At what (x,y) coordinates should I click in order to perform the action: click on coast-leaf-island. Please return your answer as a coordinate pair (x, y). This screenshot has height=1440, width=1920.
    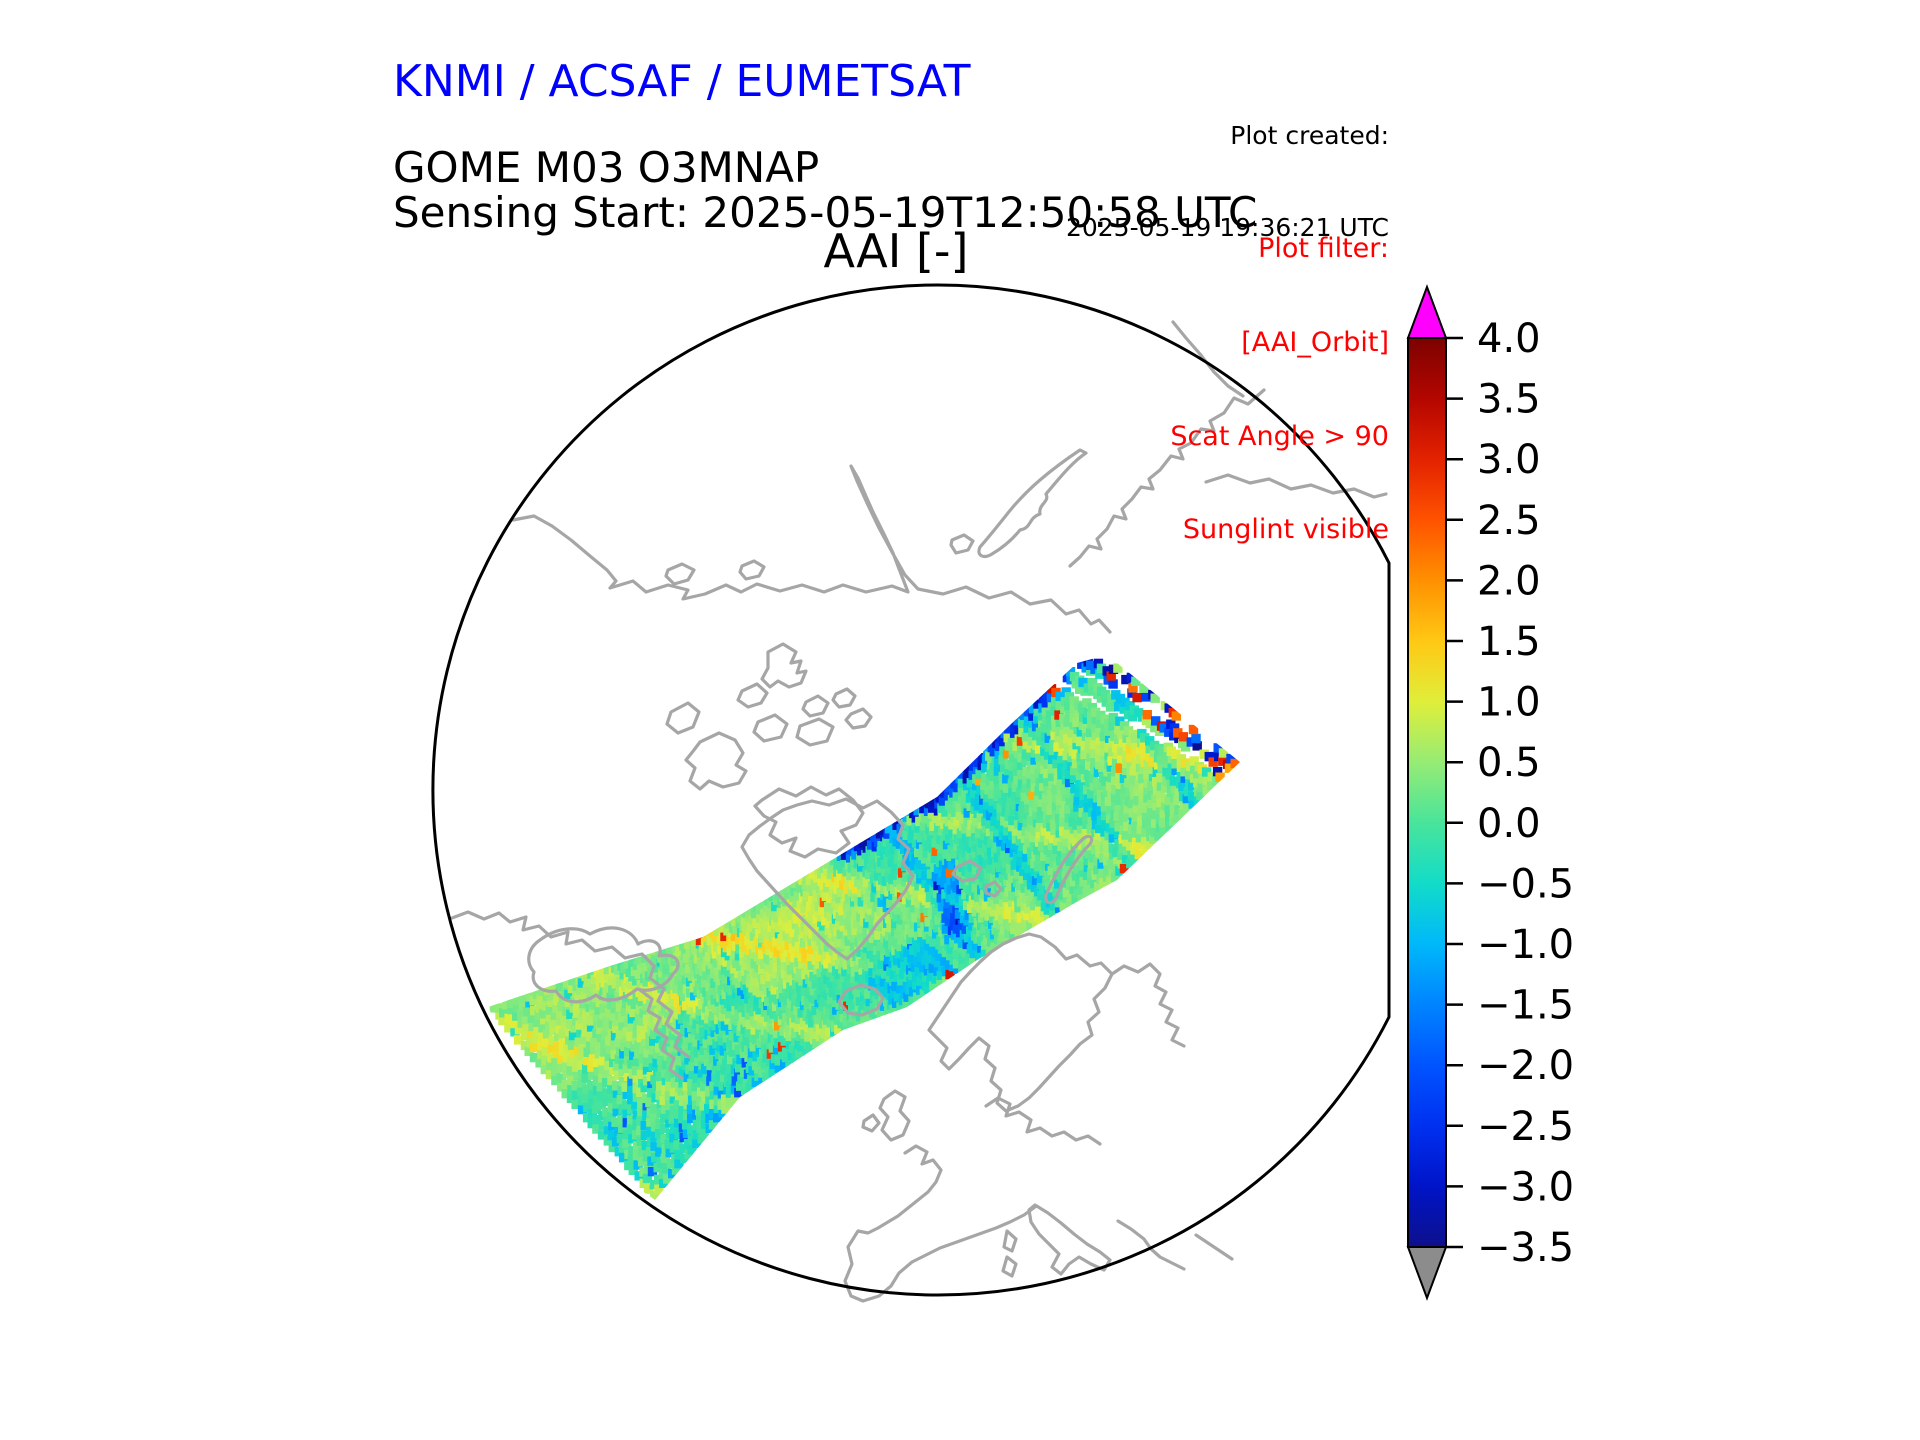
    Looking at the image, I should click on (1032, 503).